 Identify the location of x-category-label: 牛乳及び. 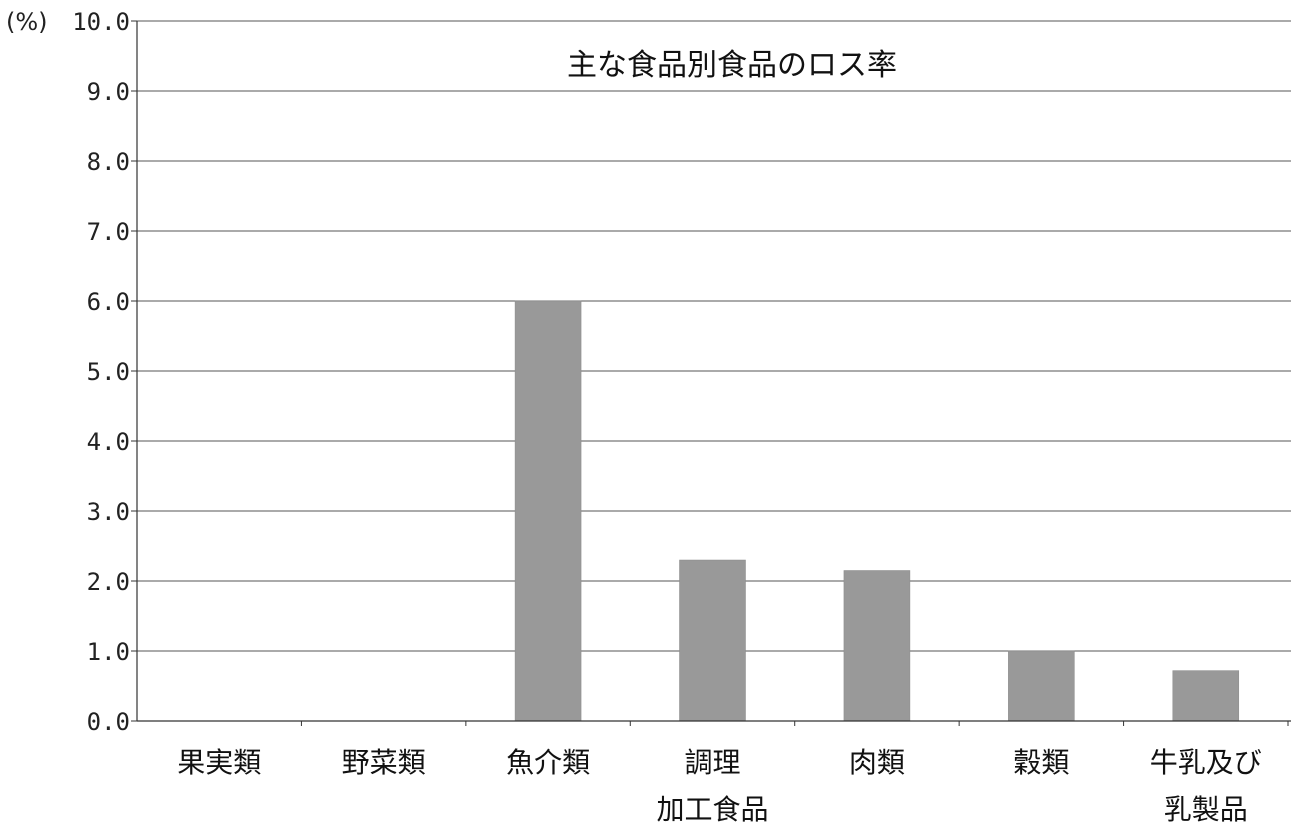
(1206, 762).